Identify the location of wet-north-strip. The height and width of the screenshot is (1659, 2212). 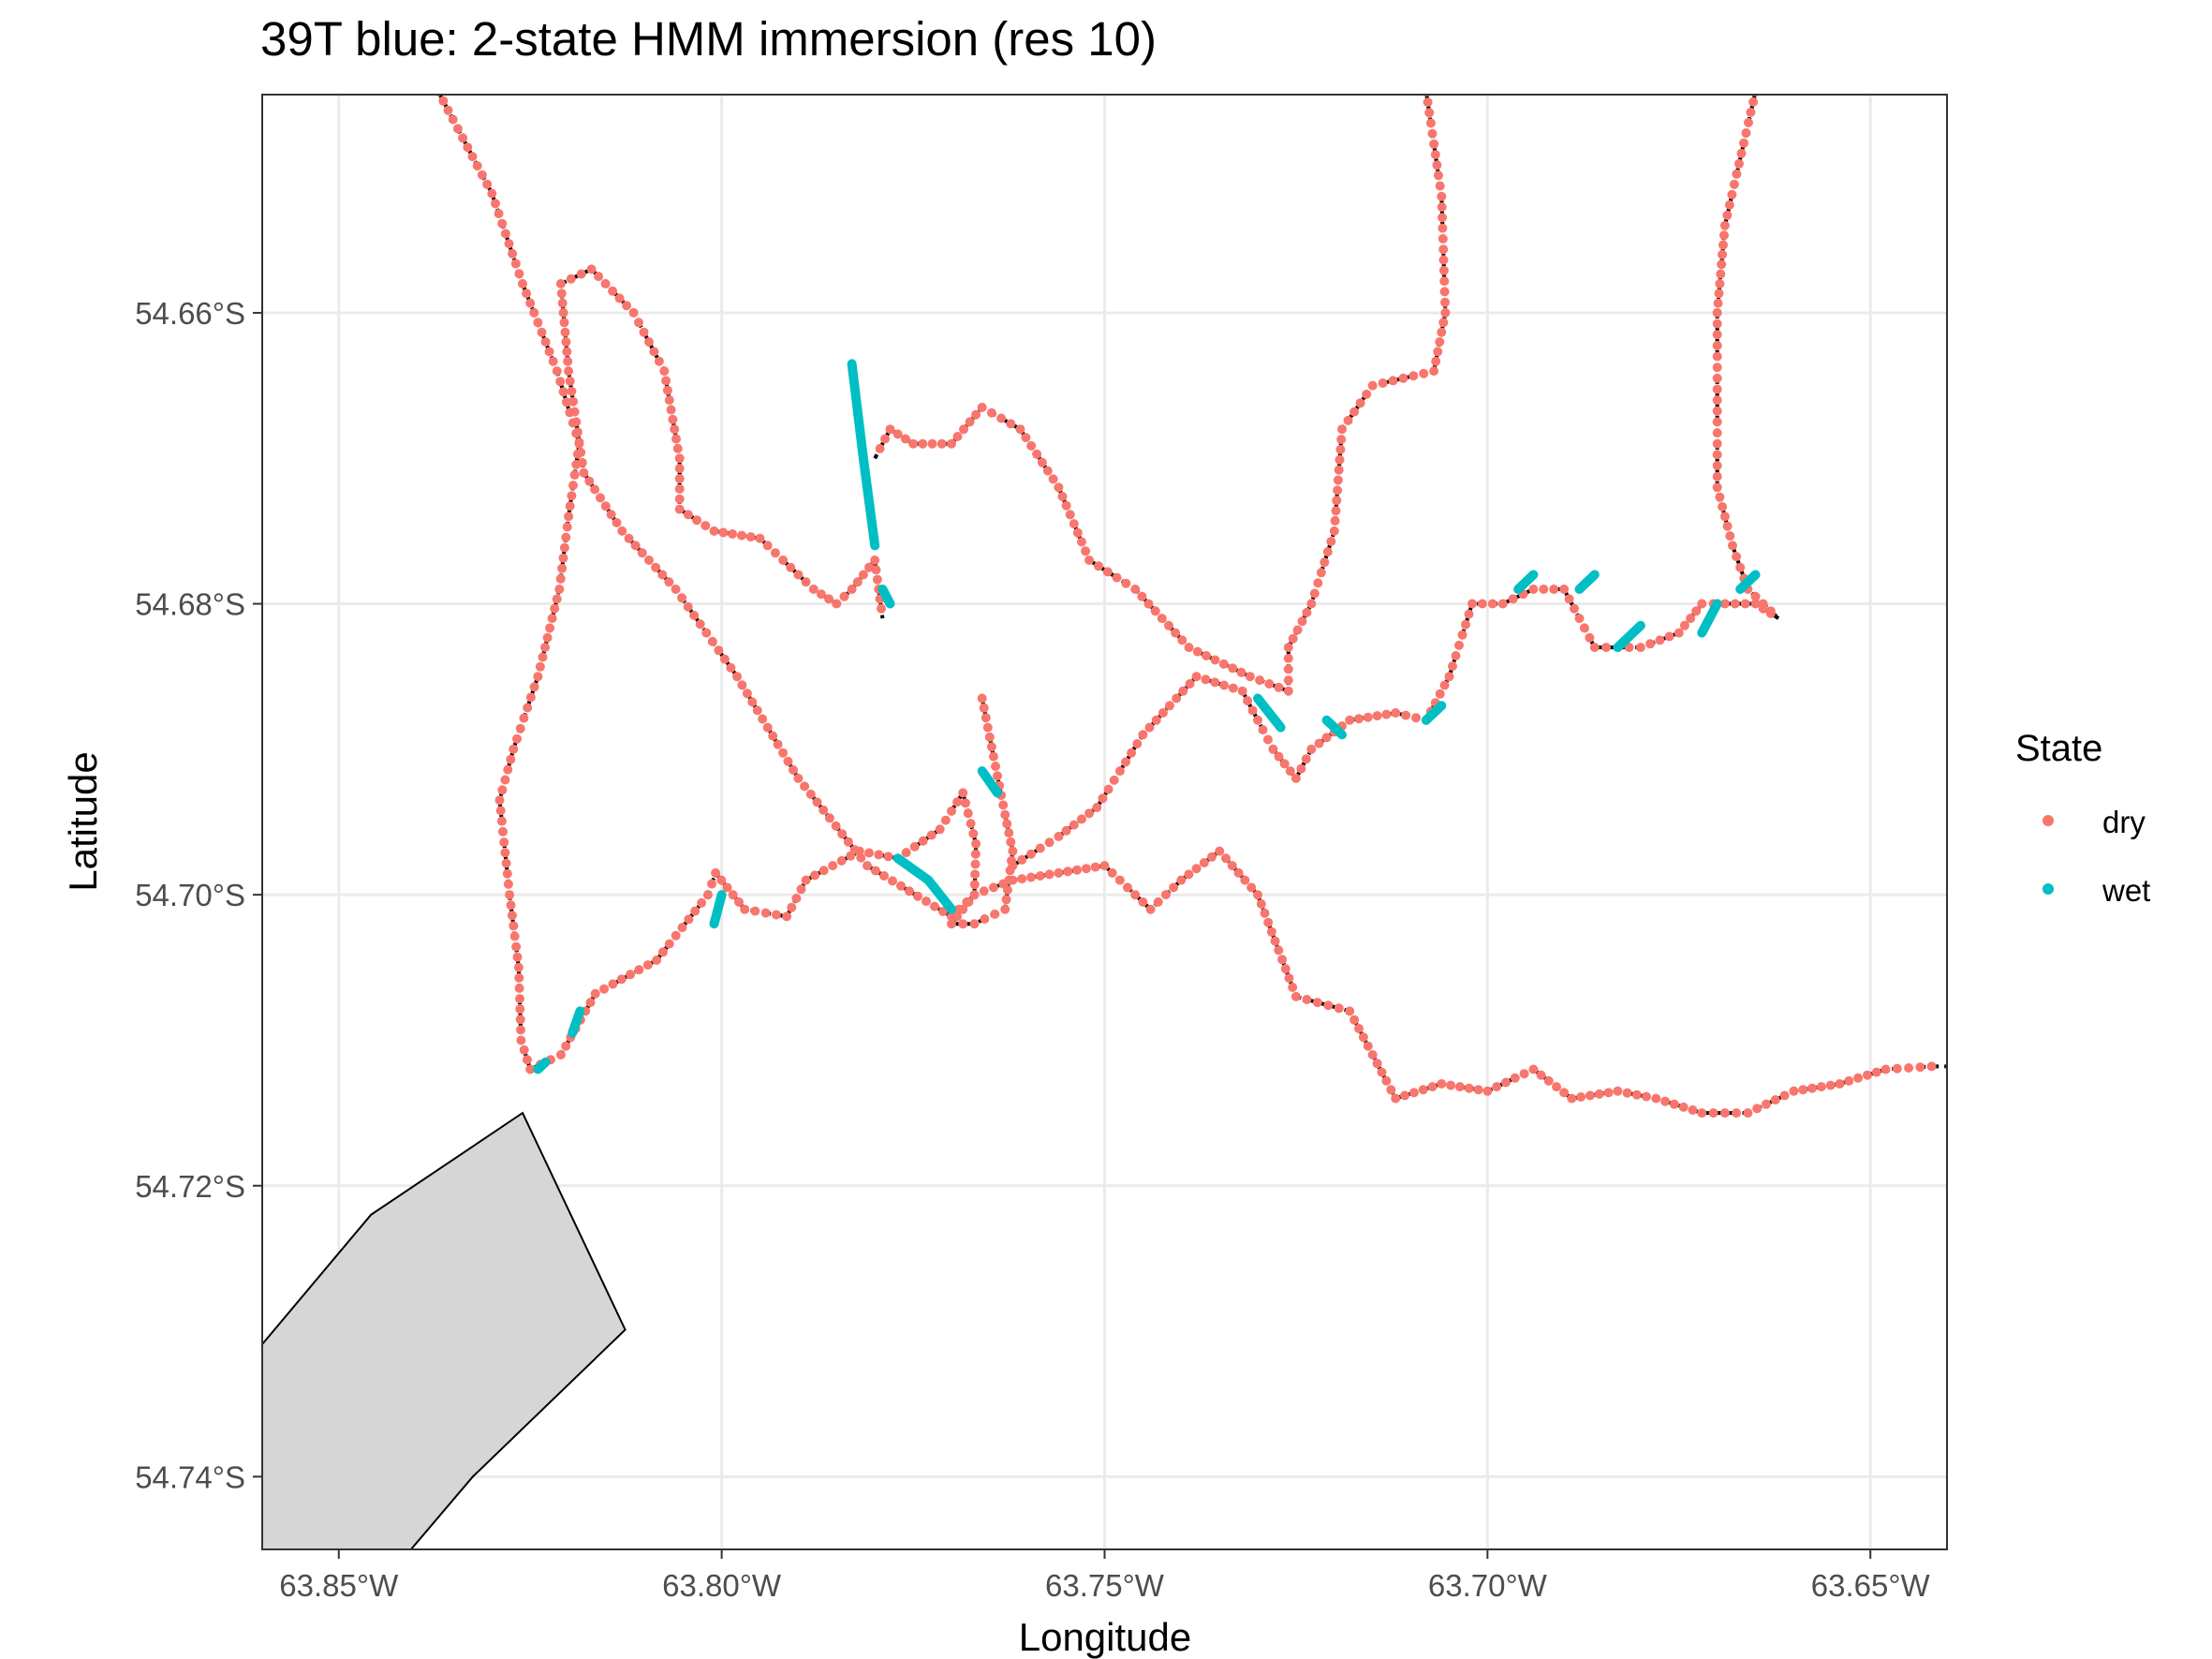
(864, 455).